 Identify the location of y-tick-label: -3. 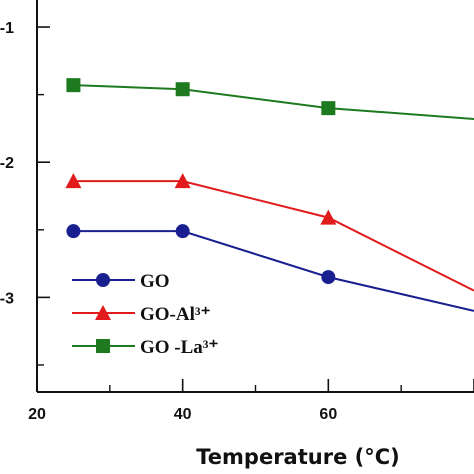
(7, 298).